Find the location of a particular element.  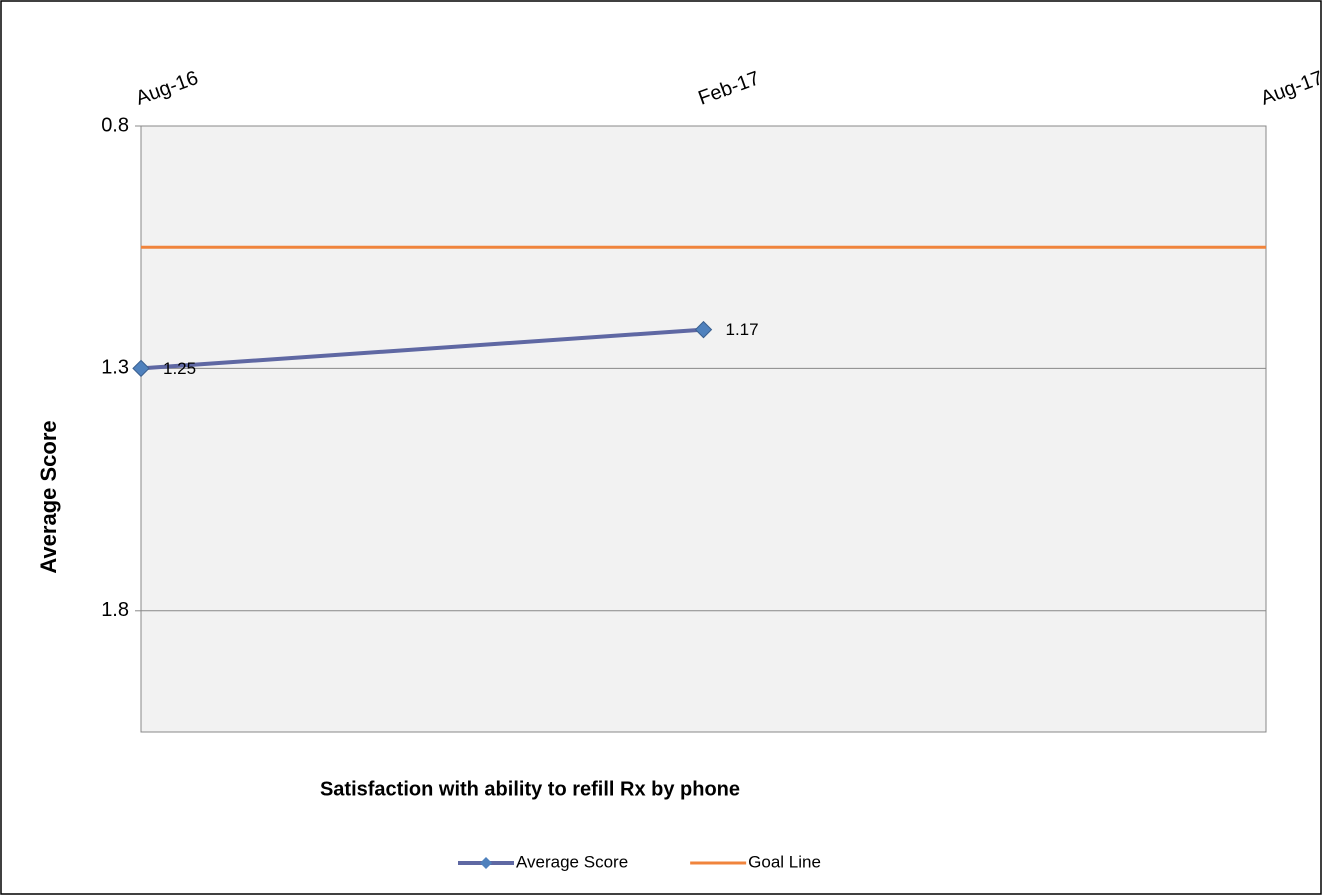

y-tick-label: 1.3 is located at coordinates (115, 368).